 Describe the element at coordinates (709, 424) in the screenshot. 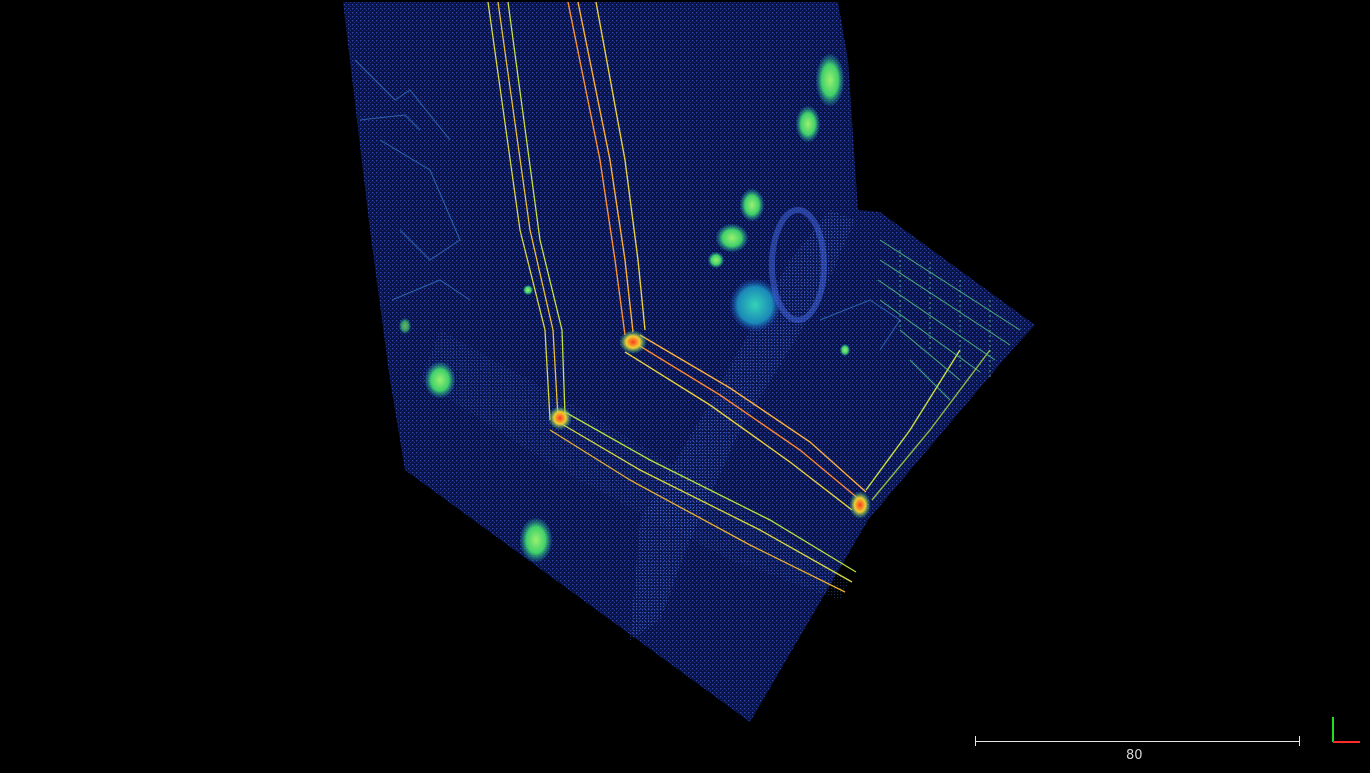

I see `intersection-markers` at that location.